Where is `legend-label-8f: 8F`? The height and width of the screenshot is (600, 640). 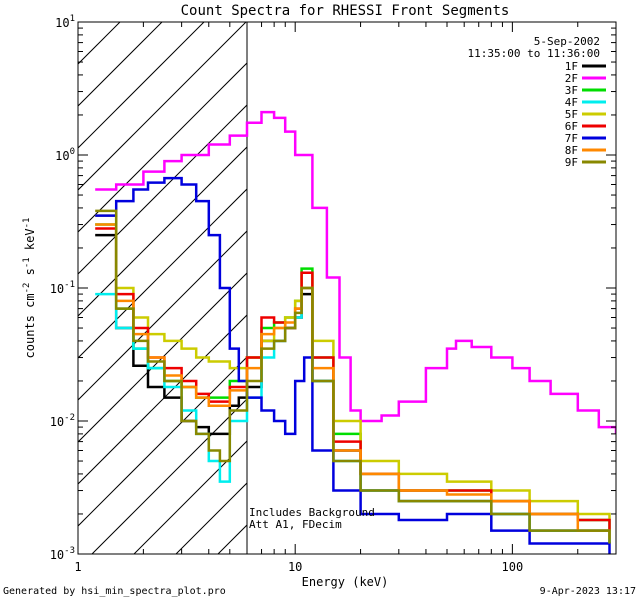 legend-label-8f: 8F is located at coordinates (571, 150).